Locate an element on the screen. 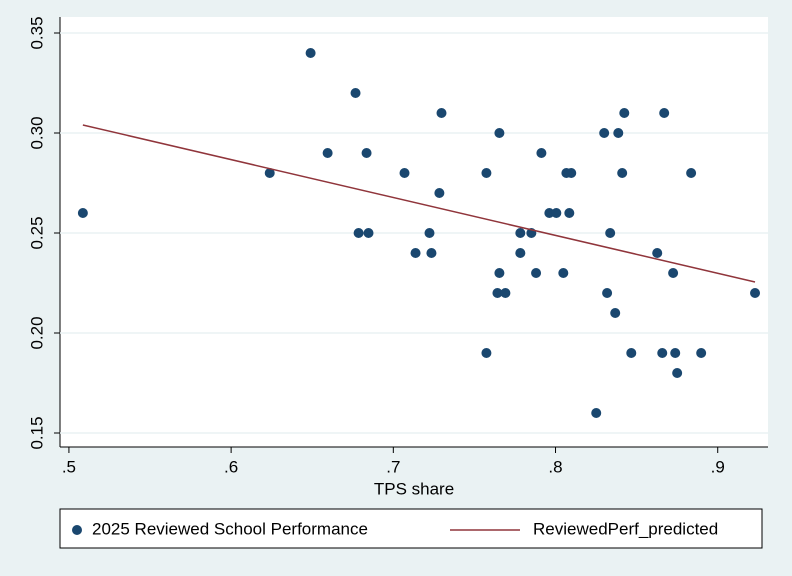  x-tick-label: .8 is located at coordinates (555, 466).